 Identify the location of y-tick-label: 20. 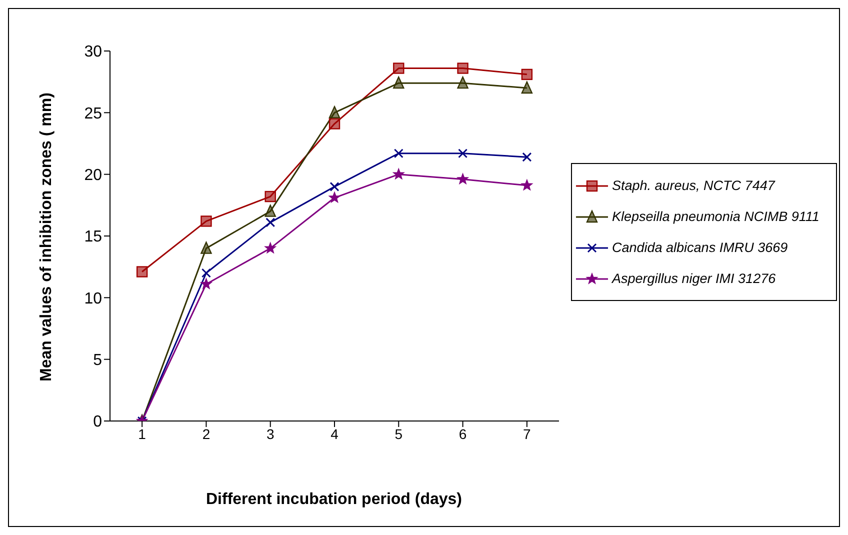
(93, 175).